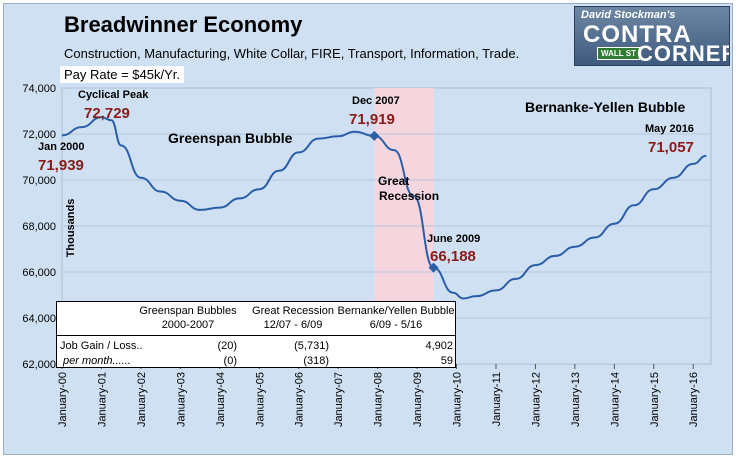  What do you see at coordinates (379, 399) in the screenshot?
I see `x-tick-label: January-08` at bounding box center [379, 399].